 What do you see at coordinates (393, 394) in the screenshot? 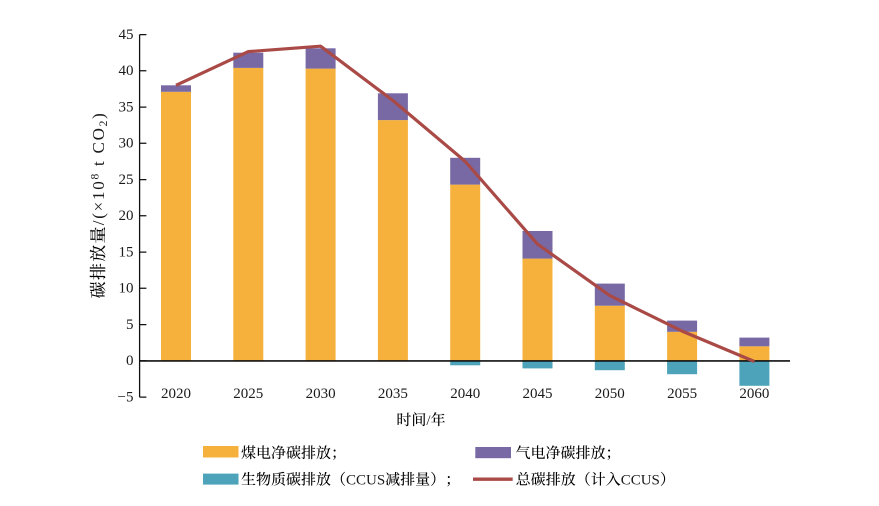
I see `svg-text: 2035` at bounding box center [393, 394].